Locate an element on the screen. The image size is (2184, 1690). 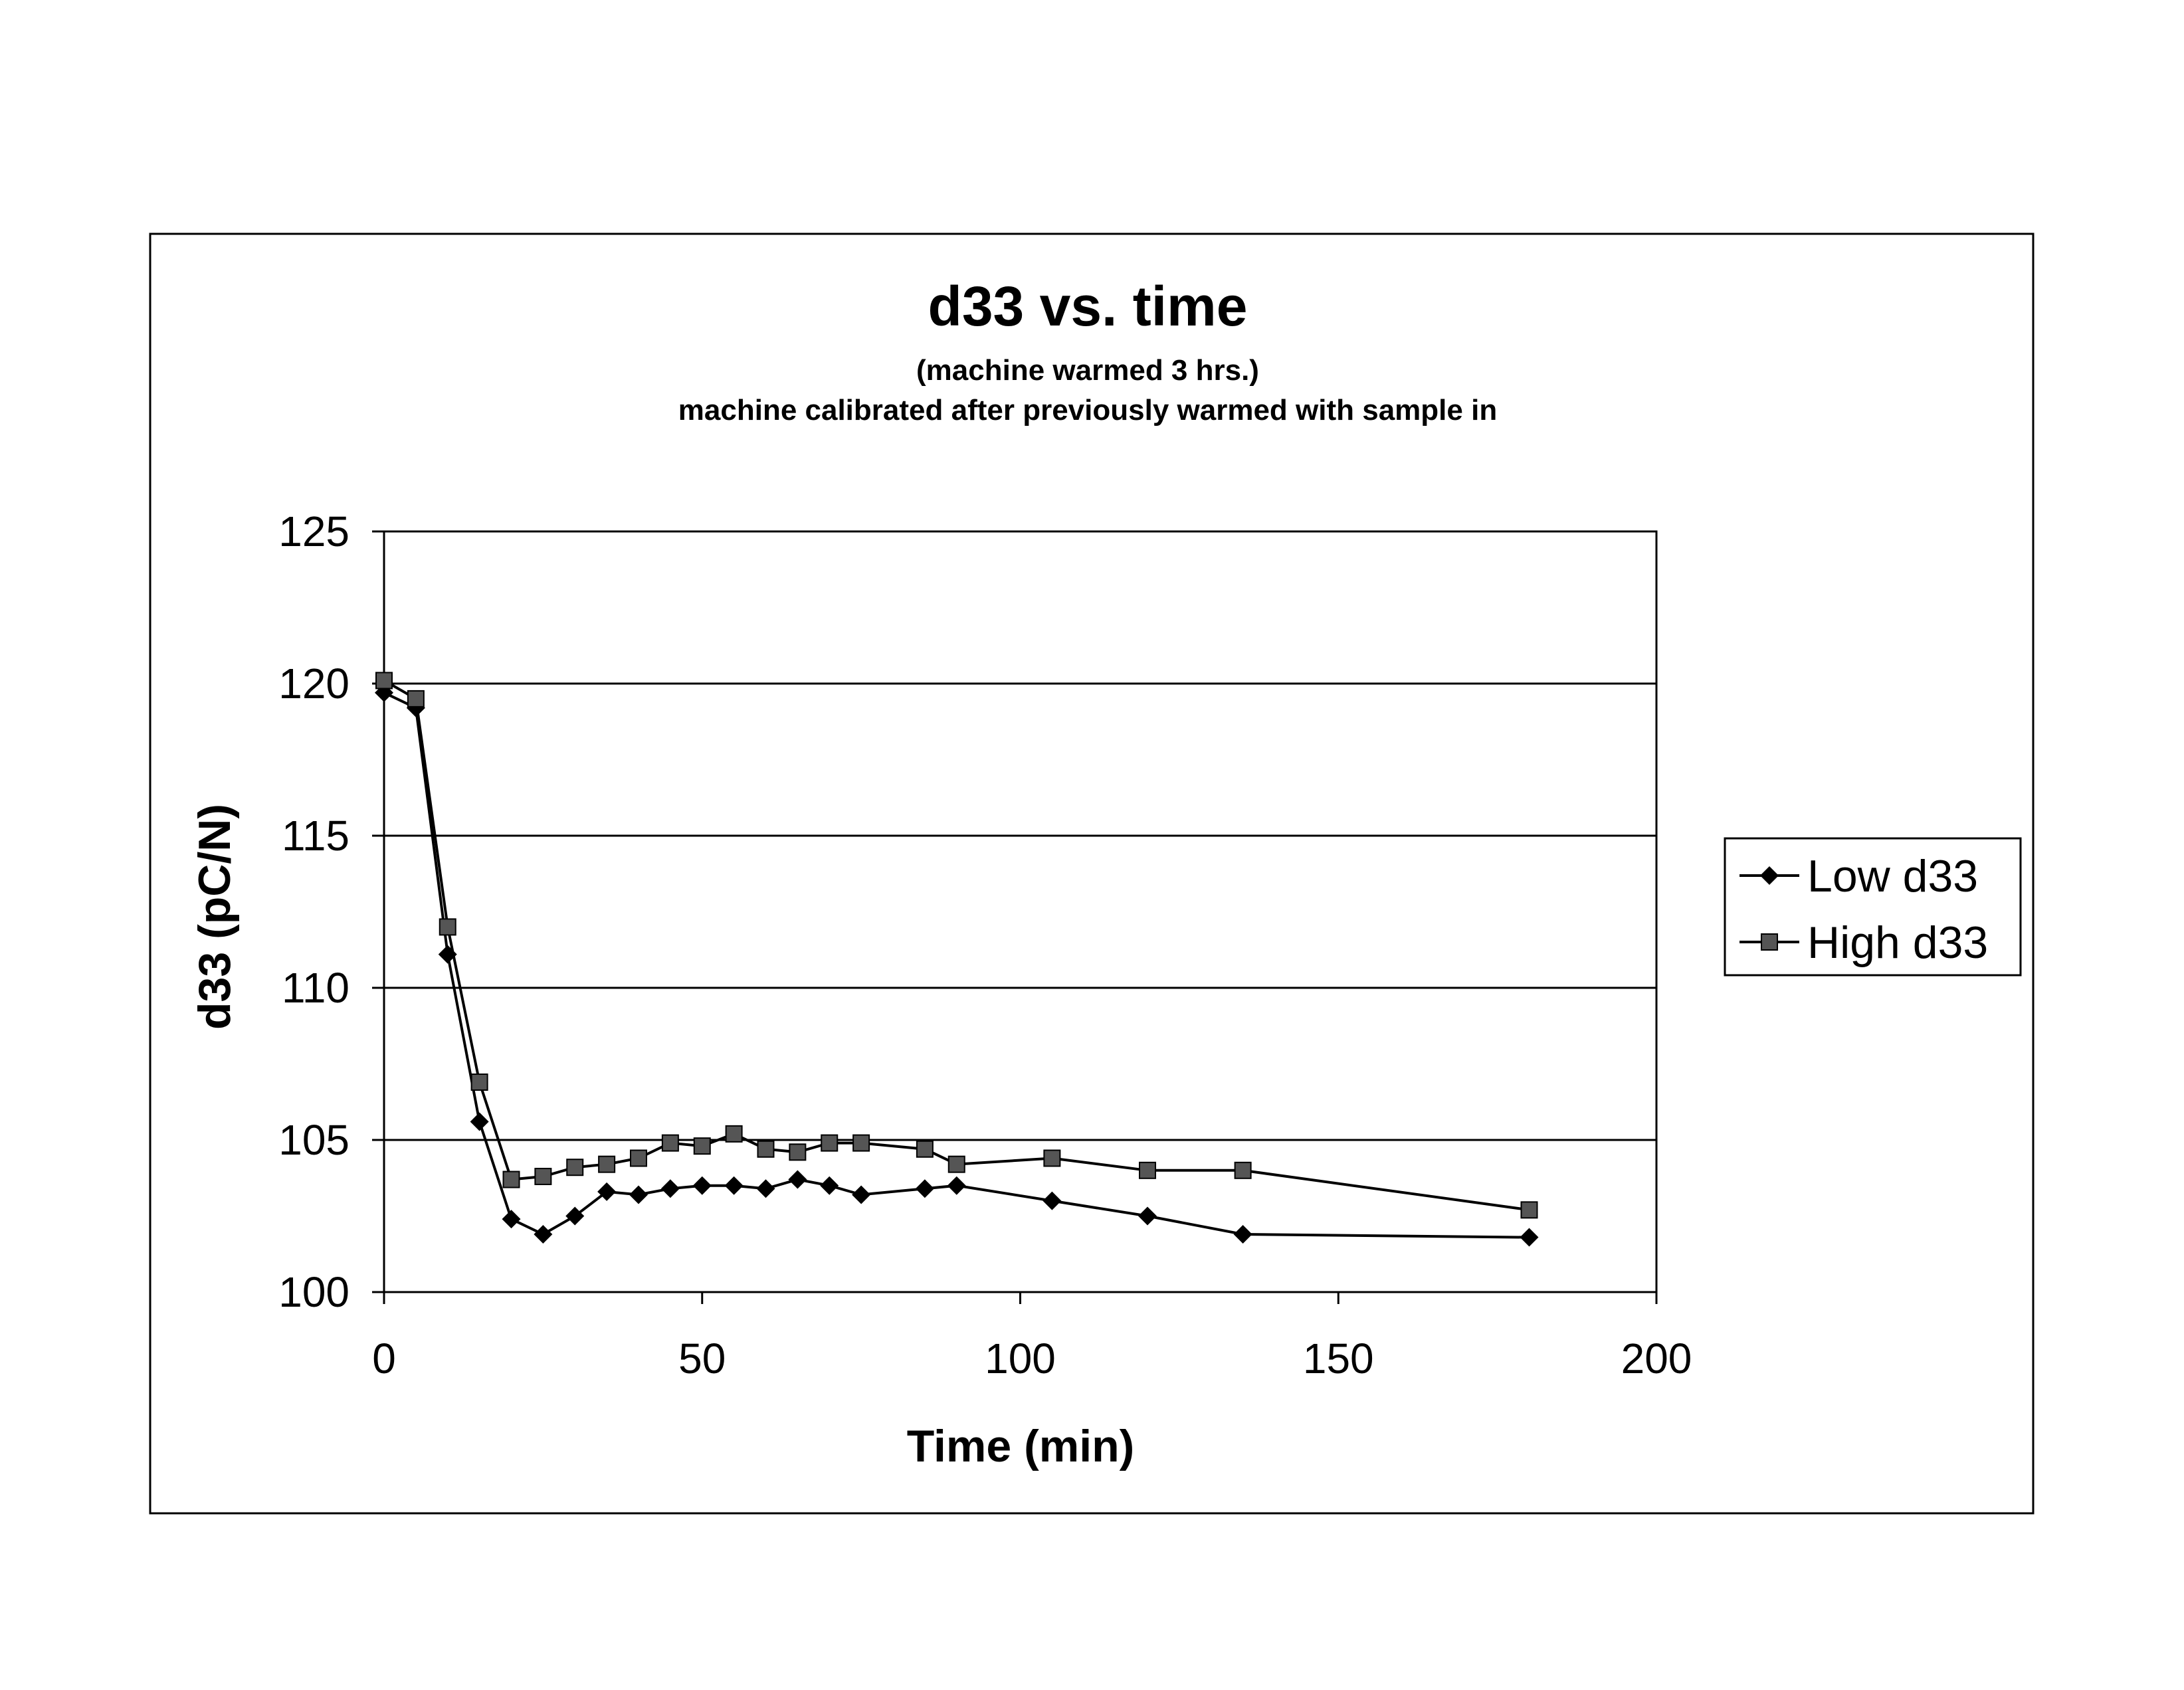
legend-high-label: High d33 is located at coordinates (1897, 942).